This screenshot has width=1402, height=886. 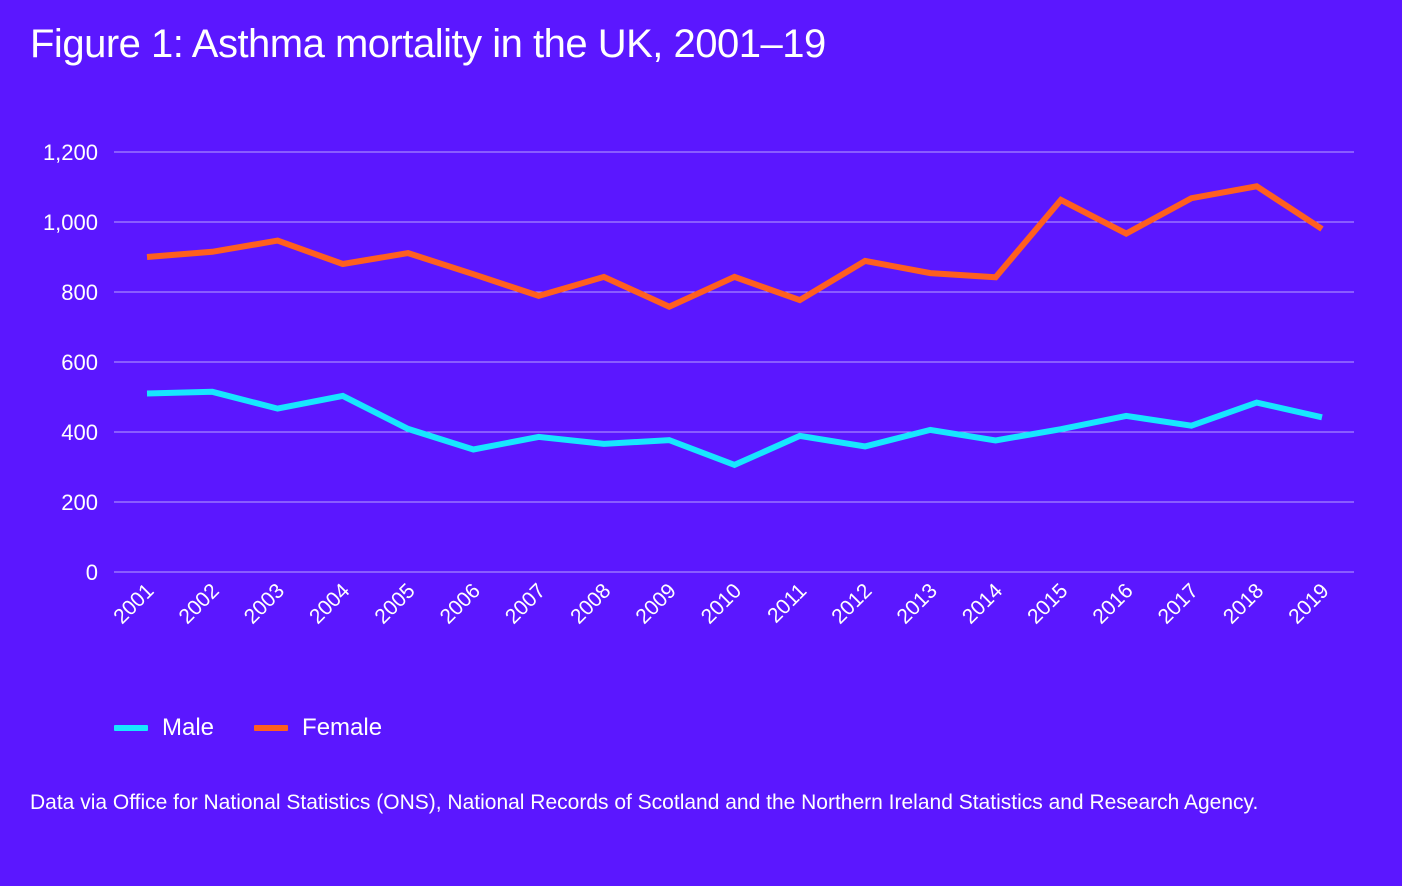 I want to click on x-tick-label: 2003, so click(x=264, y=603).